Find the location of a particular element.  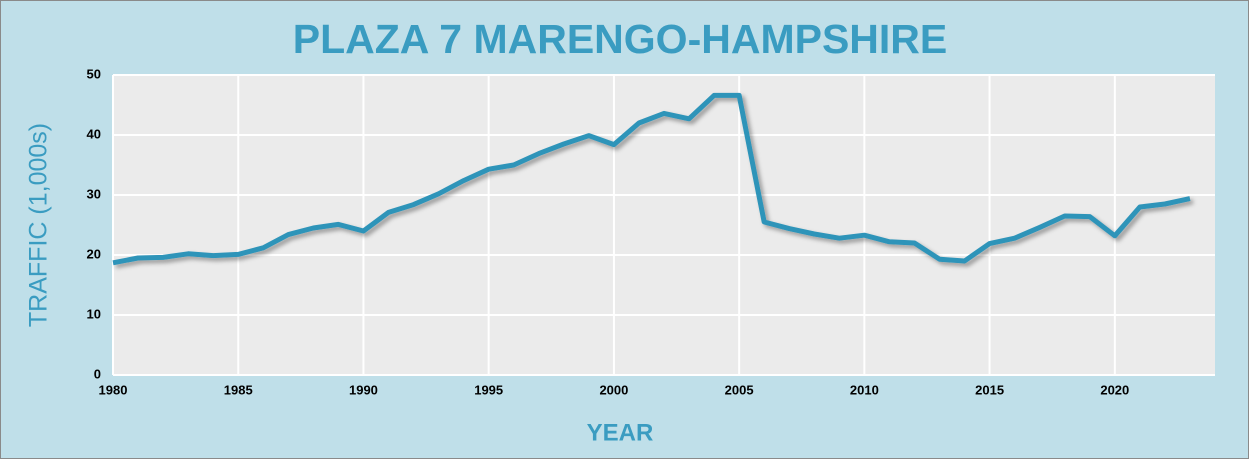

y-tick-label: 50 is located at coordinates (94, 73).